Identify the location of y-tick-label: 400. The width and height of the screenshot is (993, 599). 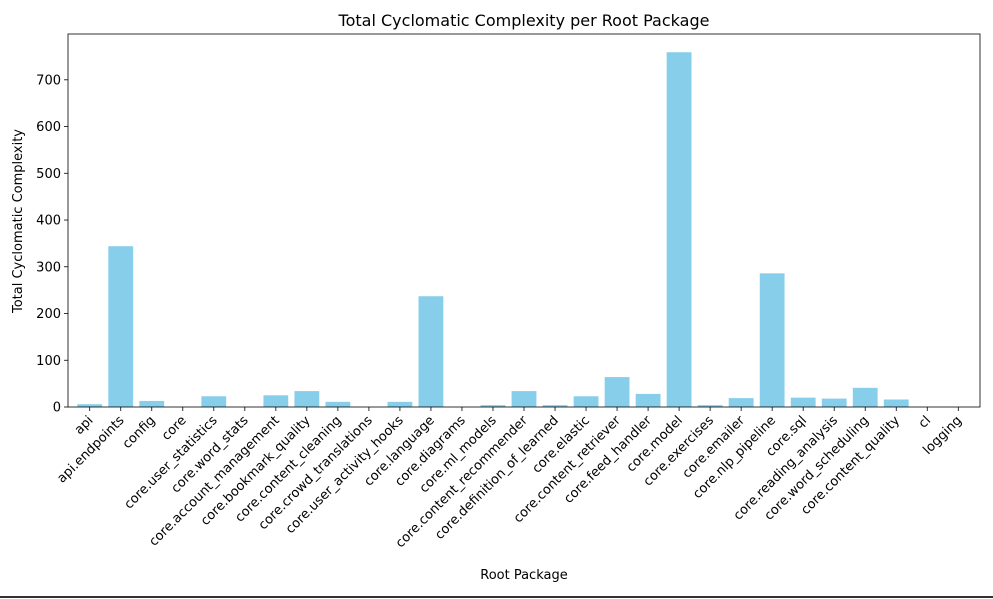
(48, 221).